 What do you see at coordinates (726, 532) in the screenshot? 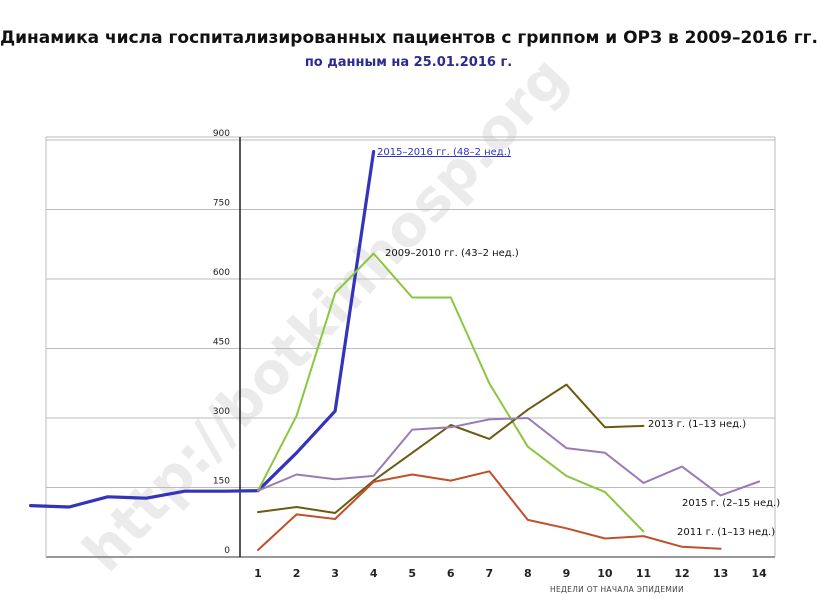
I see `series-label: 2011 г. (1–13 нед.)` at bounding box center [726, 532].